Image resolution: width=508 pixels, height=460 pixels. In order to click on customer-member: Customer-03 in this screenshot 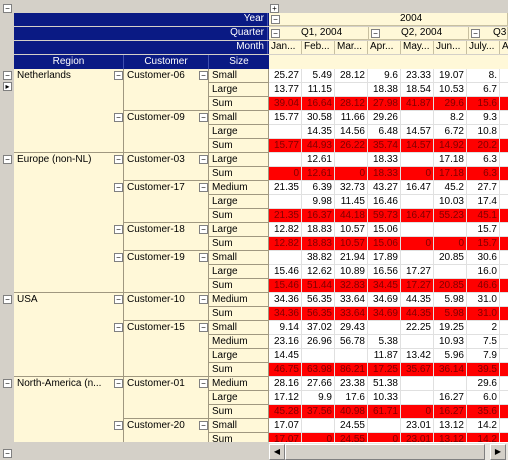, I will do `click(166, 167)`.